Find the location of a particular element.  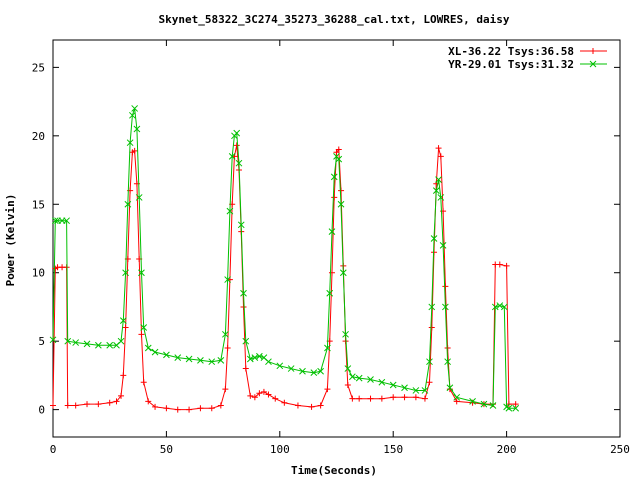

x-tick-label: 200 is located at coordinates (507, 449).